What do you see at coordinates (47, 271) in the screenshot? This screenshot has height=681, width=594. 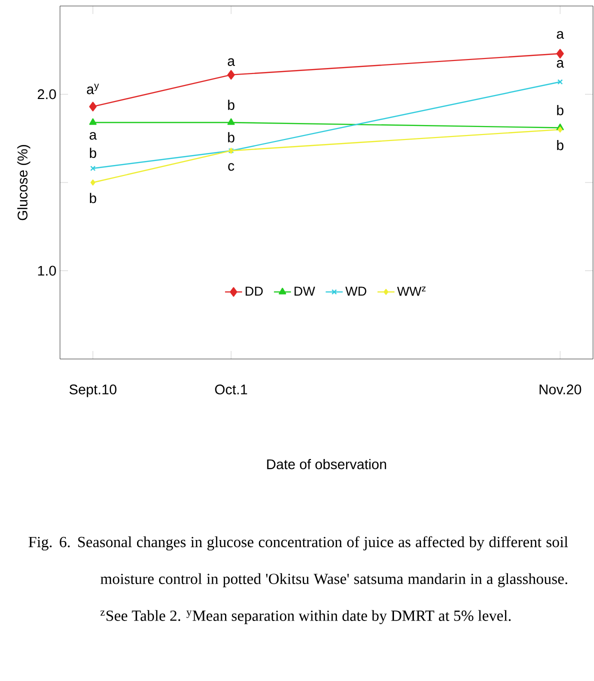 I see `y-tick-label: 1.0` at bounding box center [47, 271].